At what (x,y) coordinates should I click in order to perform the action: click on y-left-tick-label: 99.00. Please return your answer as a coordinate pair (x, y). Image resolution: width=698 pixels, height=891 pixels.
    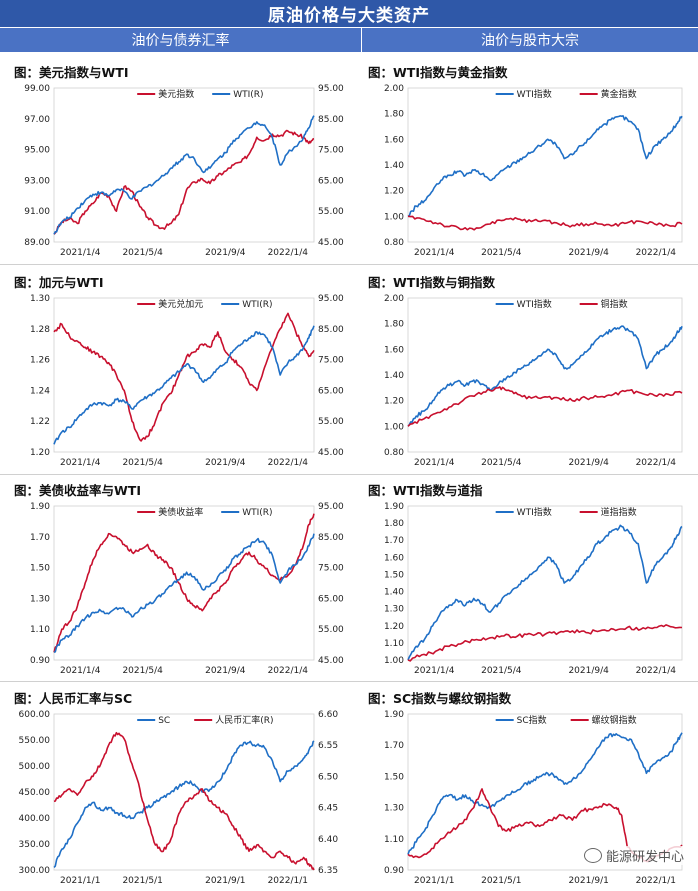
    Looking at the image, I should click on (37, 89).